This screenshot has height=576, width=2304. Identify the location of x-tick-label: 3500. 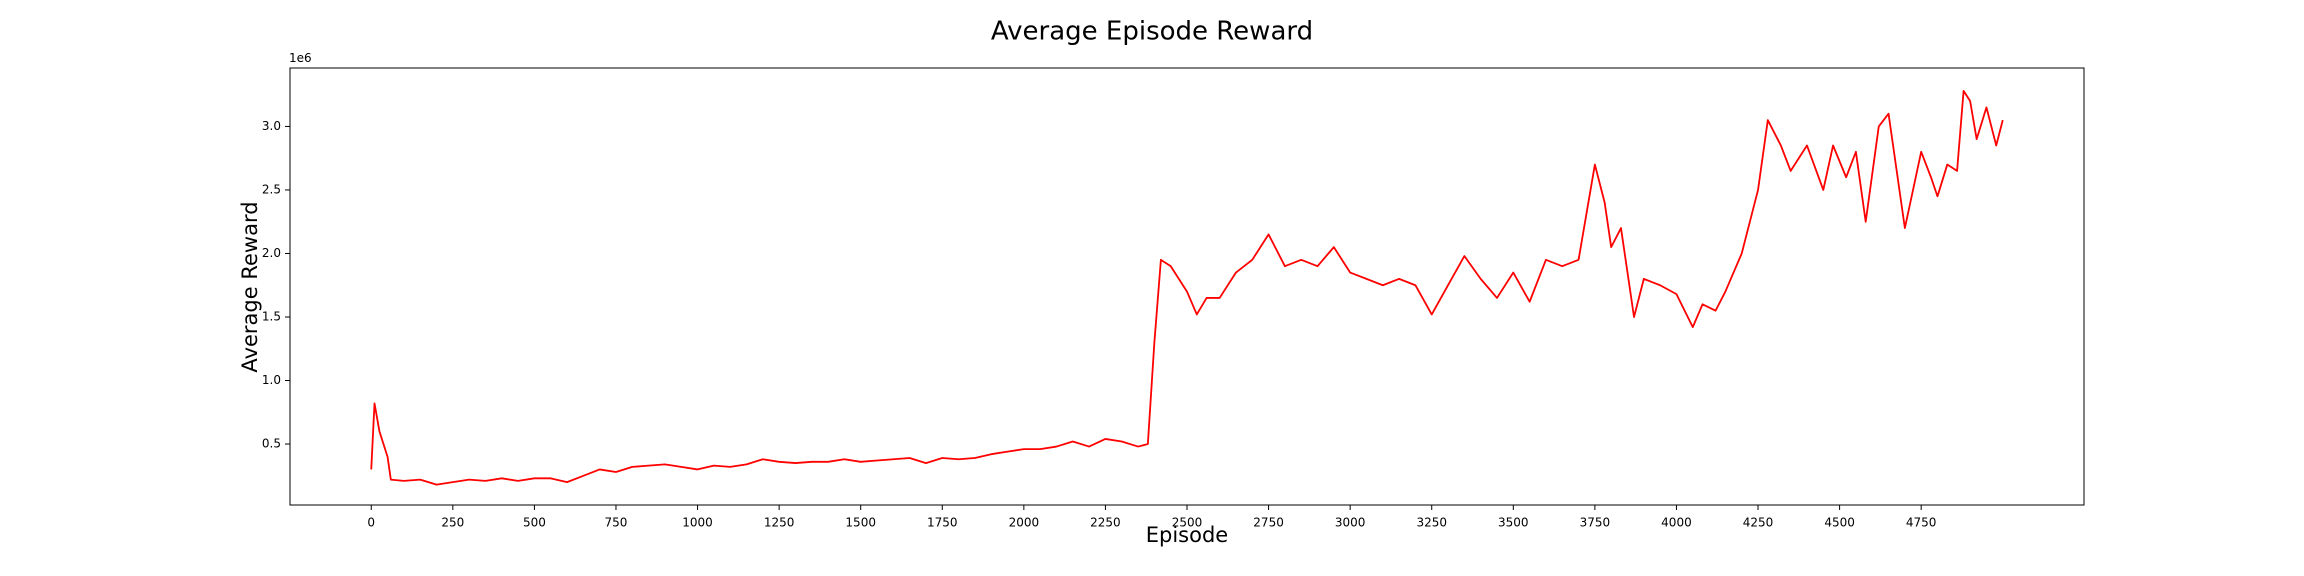
(1513, 523).